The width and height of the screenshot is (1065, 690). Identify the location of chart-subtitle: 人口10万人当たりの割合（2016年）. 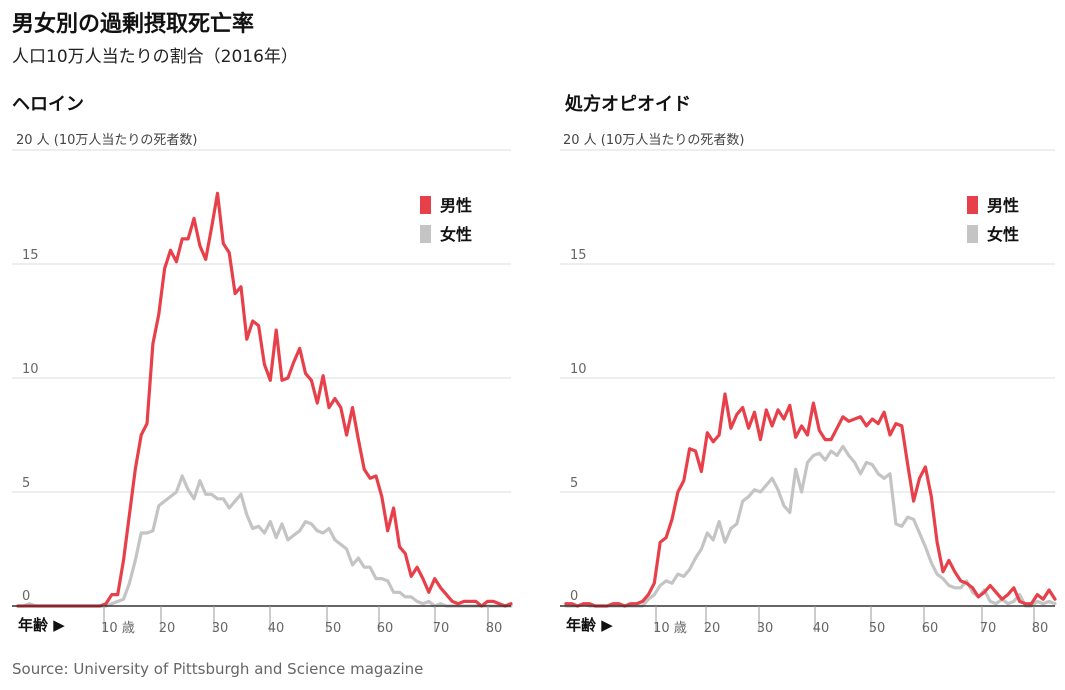
(155, 57).